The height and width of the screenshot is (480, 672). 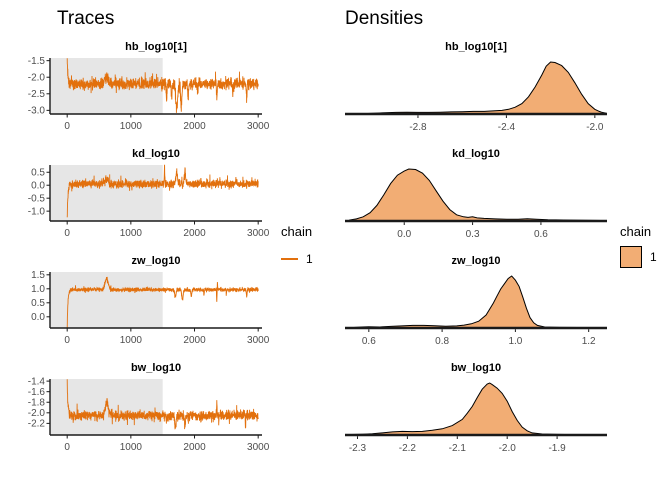 What do you see at coordinates (507, 127) in the screenshot?
I see `svg-text: -2.4` at bounding box center [507, 127].